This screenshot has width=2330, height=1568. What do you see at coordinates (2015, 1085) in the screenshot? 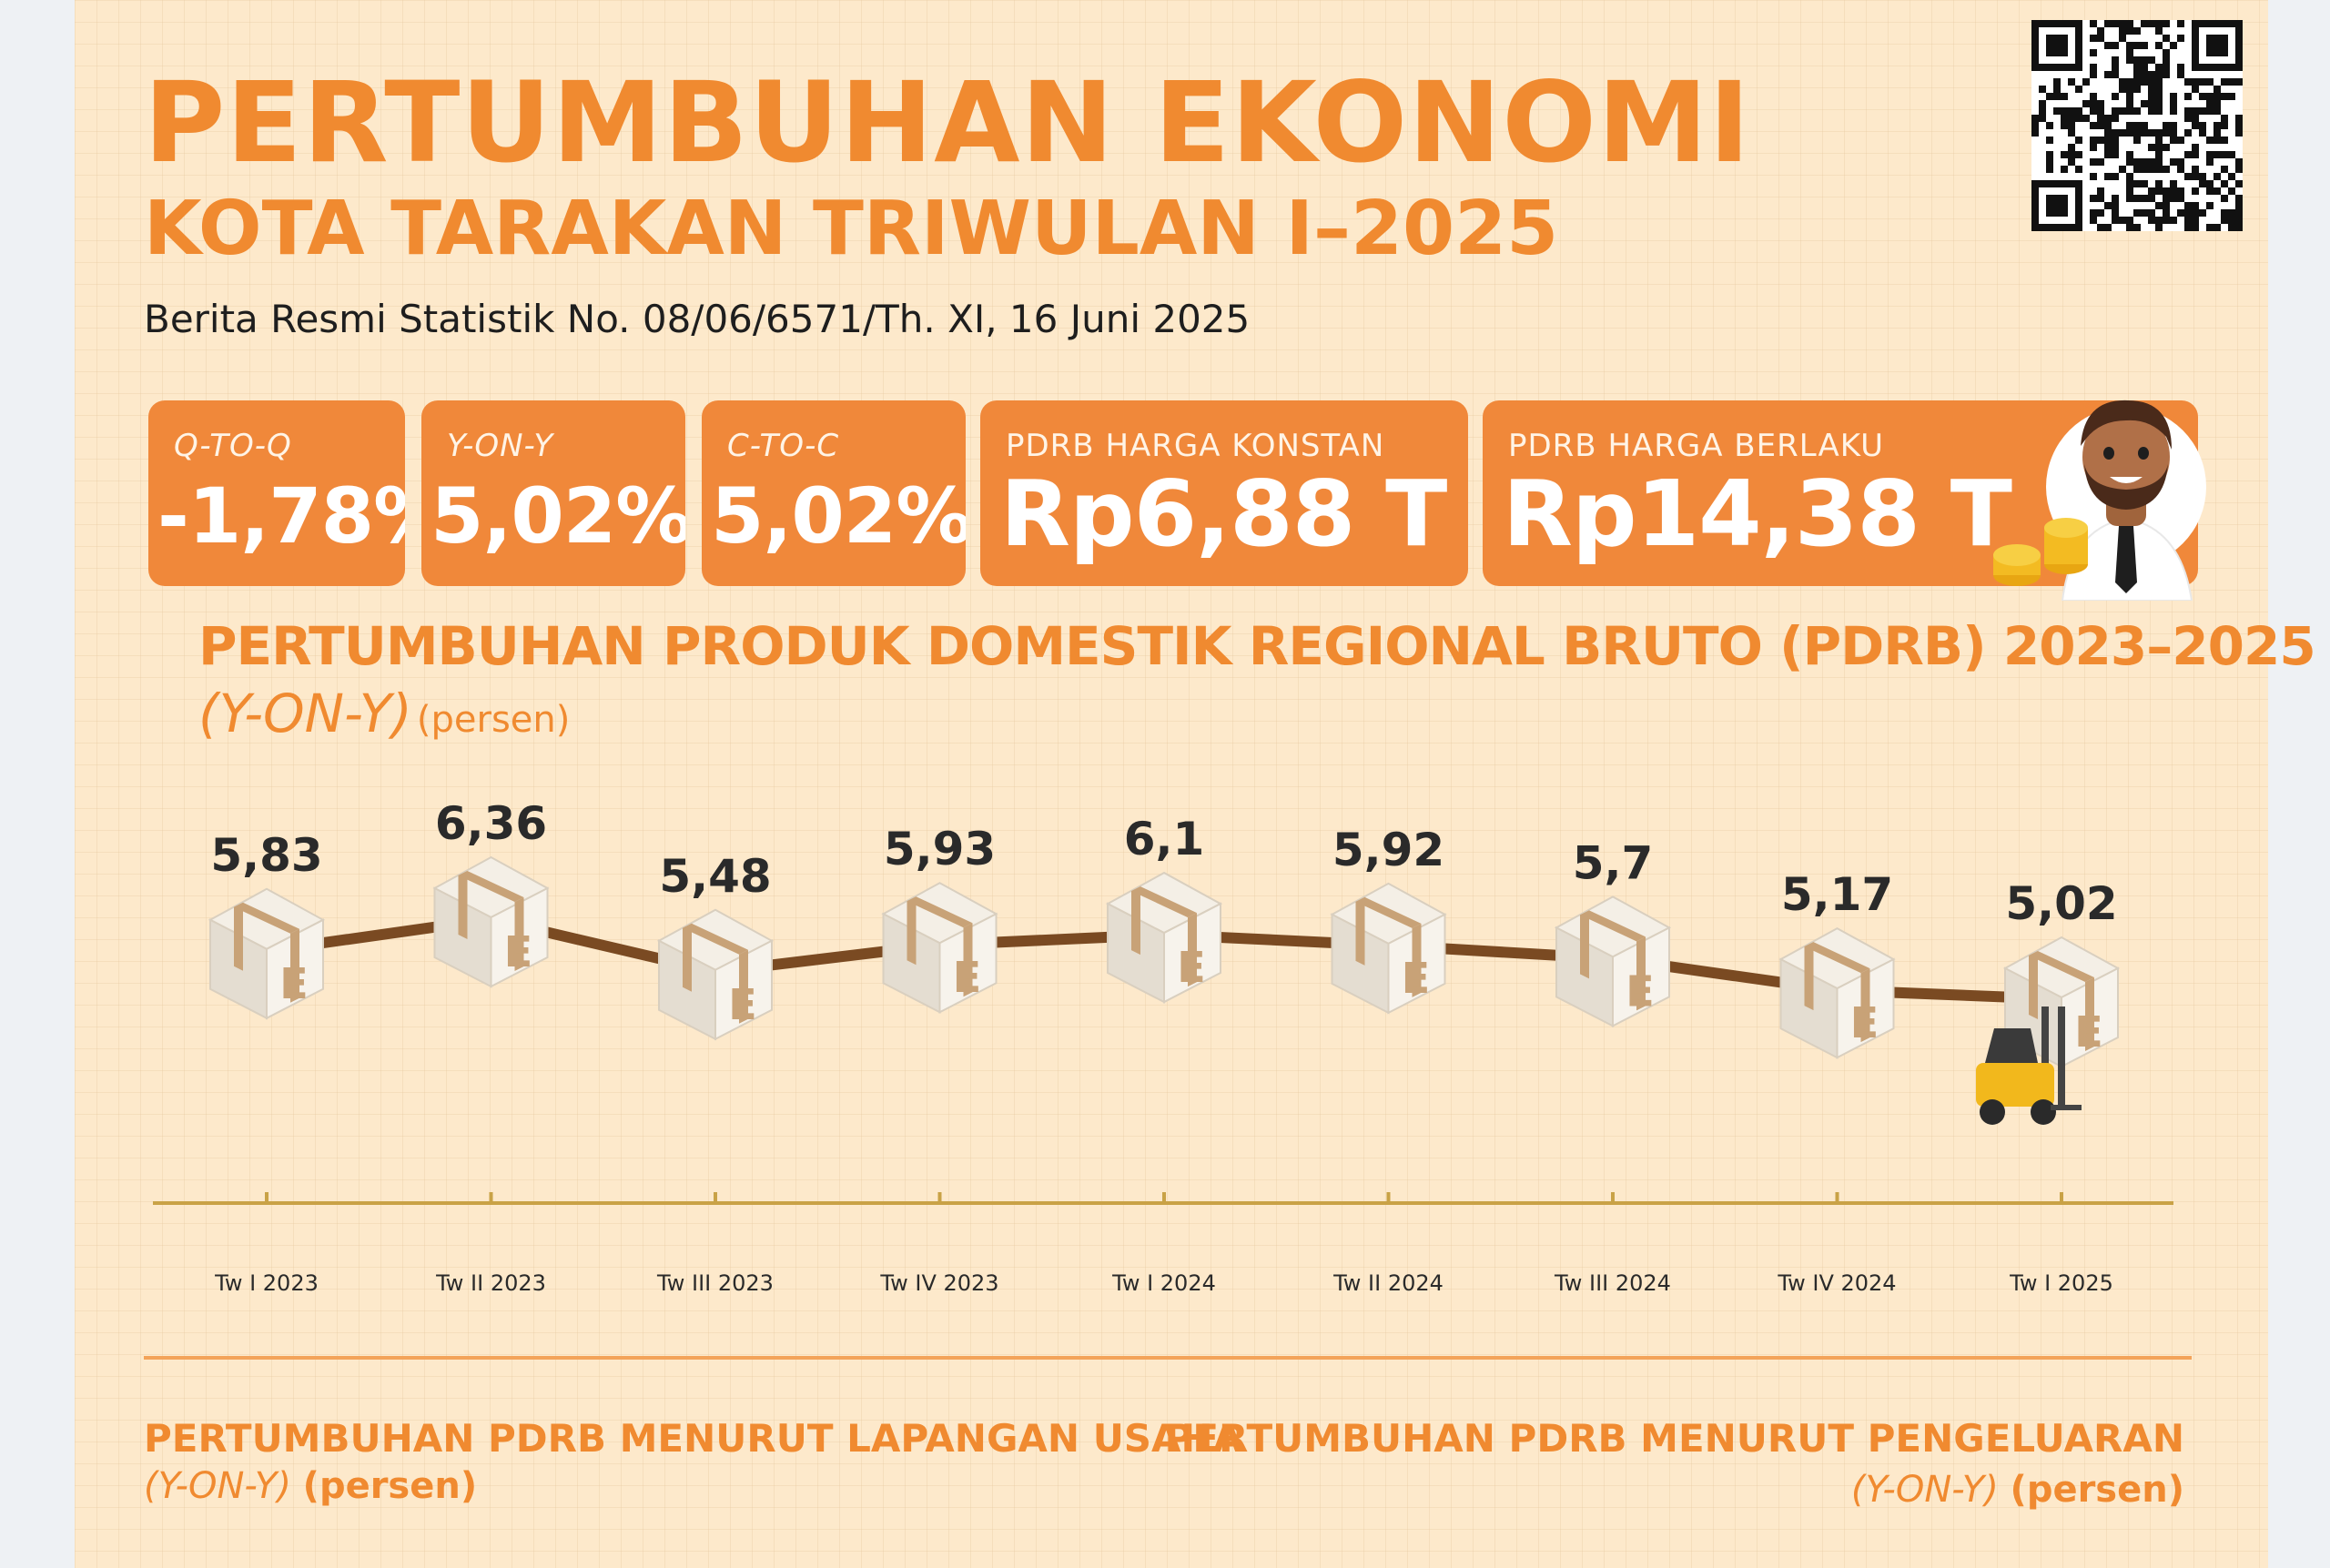
I see `forklift-body` at bounding box center [2015, 1085].